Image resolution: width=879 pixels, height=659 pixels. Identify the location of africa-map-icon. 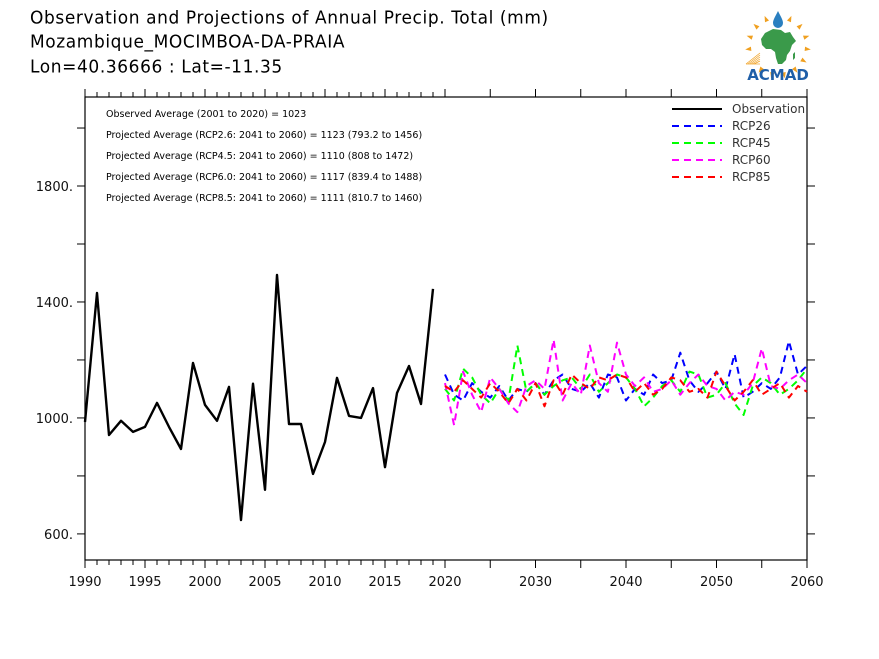
(778, 46).